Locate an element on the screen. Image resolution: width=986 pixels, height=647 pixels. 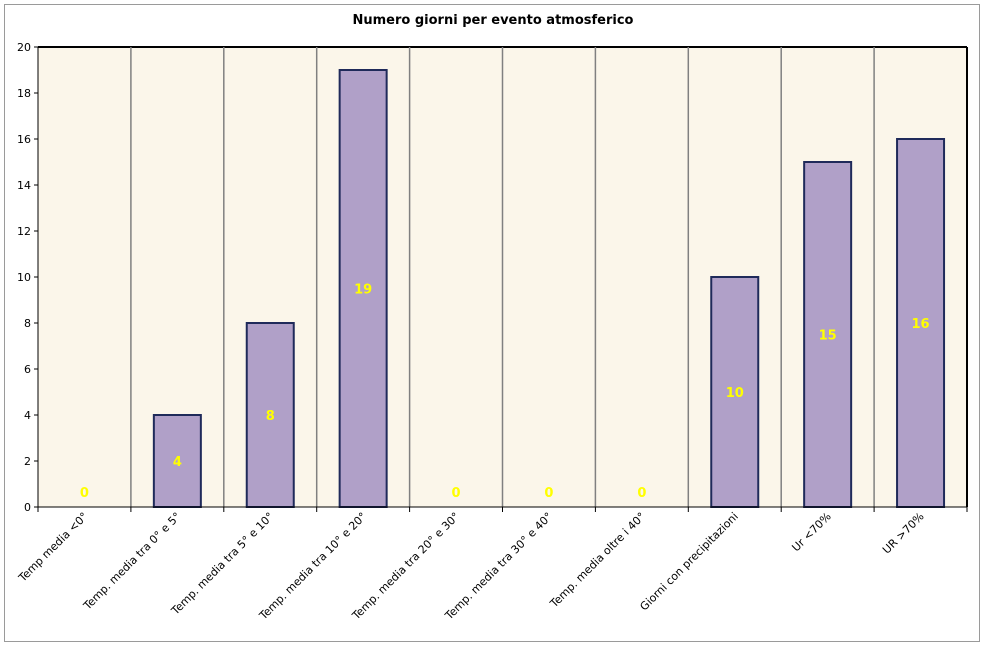
y-axis: 0 2 4 6 8 10 12 14 16 18 20 is located at coordinates (28, 277).